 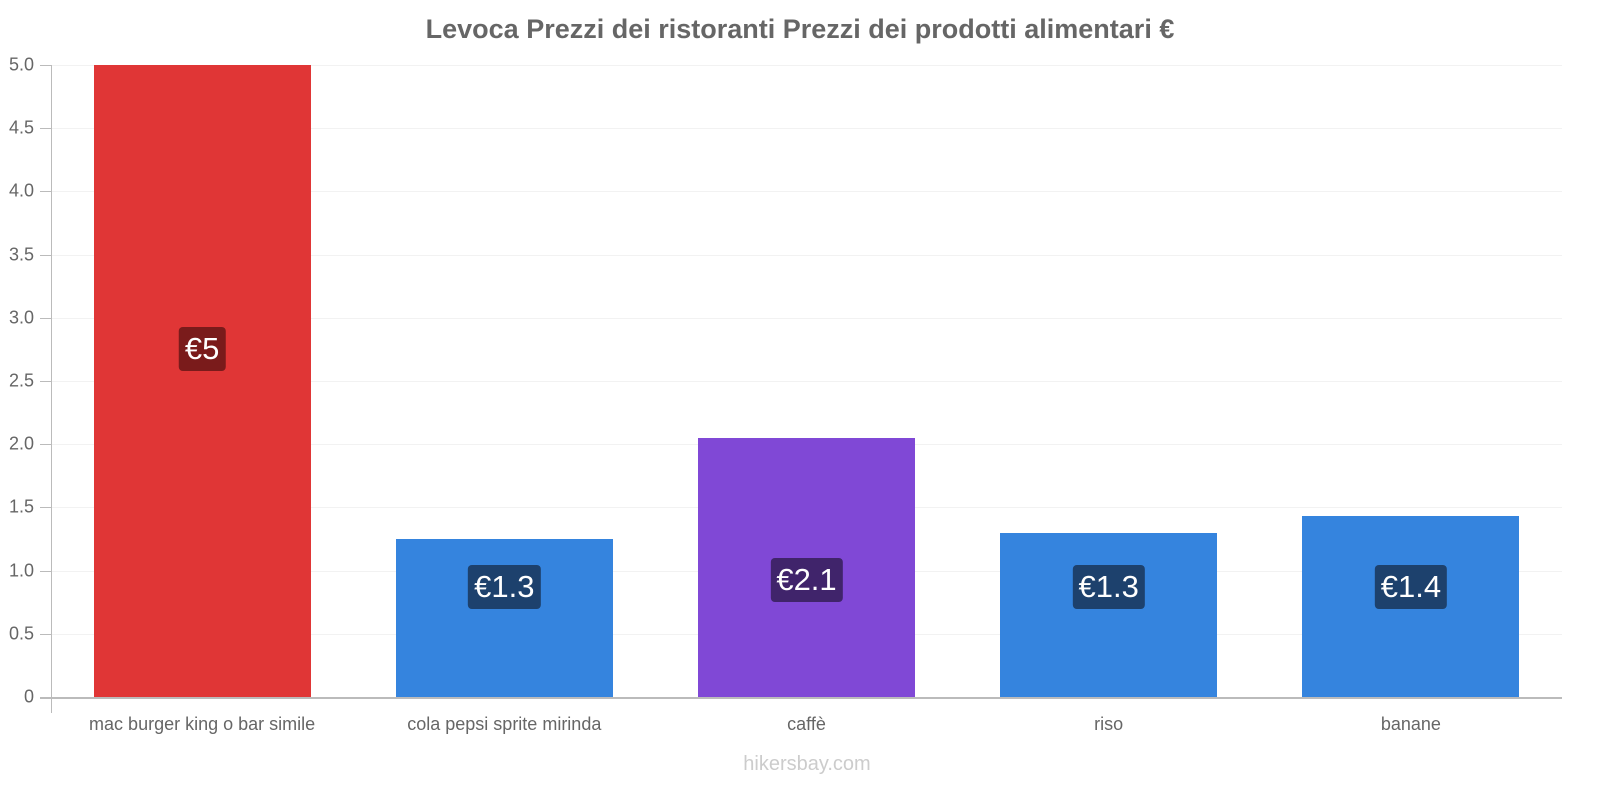 I want to click on bar-cola-pepsi-sprite-mirinda: €1.3, so click(x=504, y=618).